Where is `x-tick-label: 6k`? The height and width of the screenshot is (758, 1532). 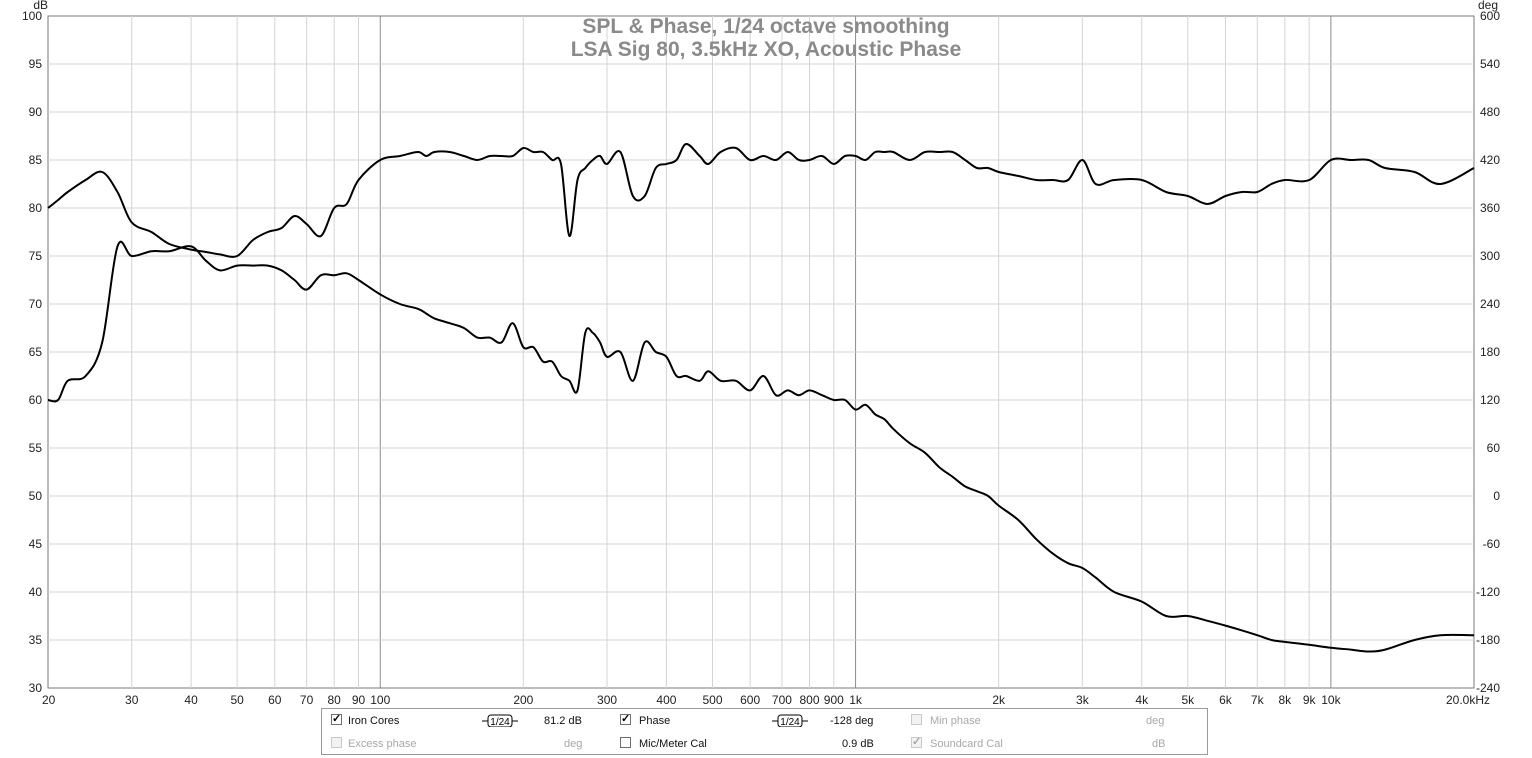 x-tick-label: 6k is located at coordinates (1226, 699).